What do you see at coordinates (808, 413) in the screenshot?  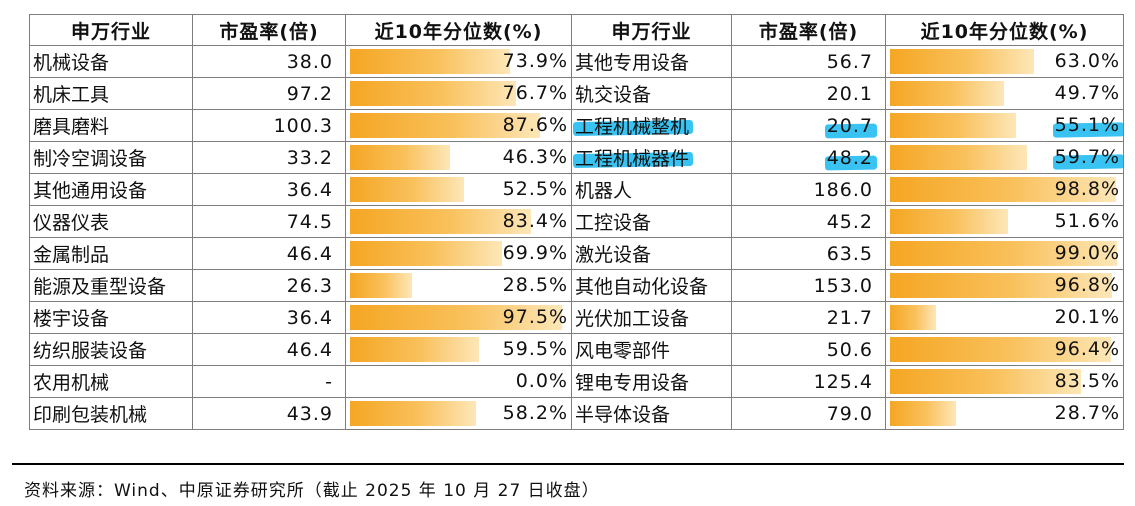 I see `pe-value-right: 79.0` at bounding box center [808, 413].